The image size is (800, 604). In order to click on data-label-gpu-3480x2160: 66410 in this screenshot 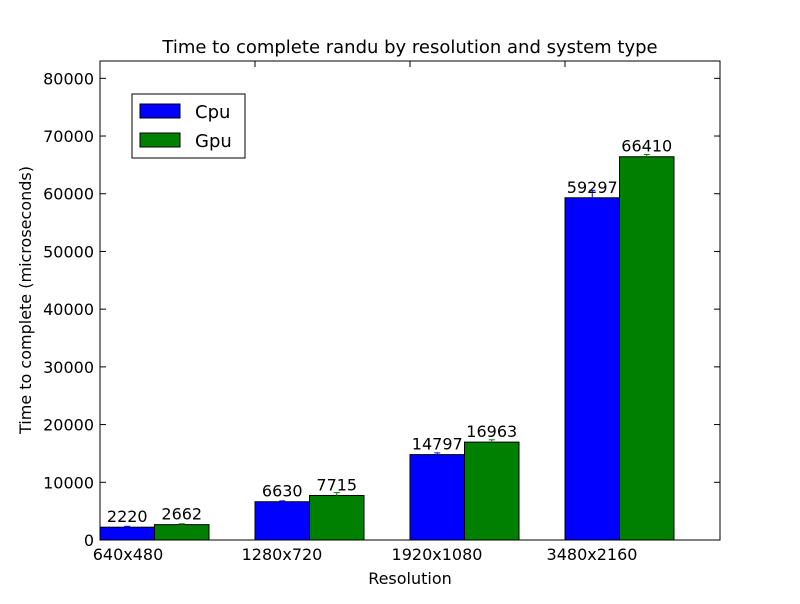, I will do `click(646, 146)`.